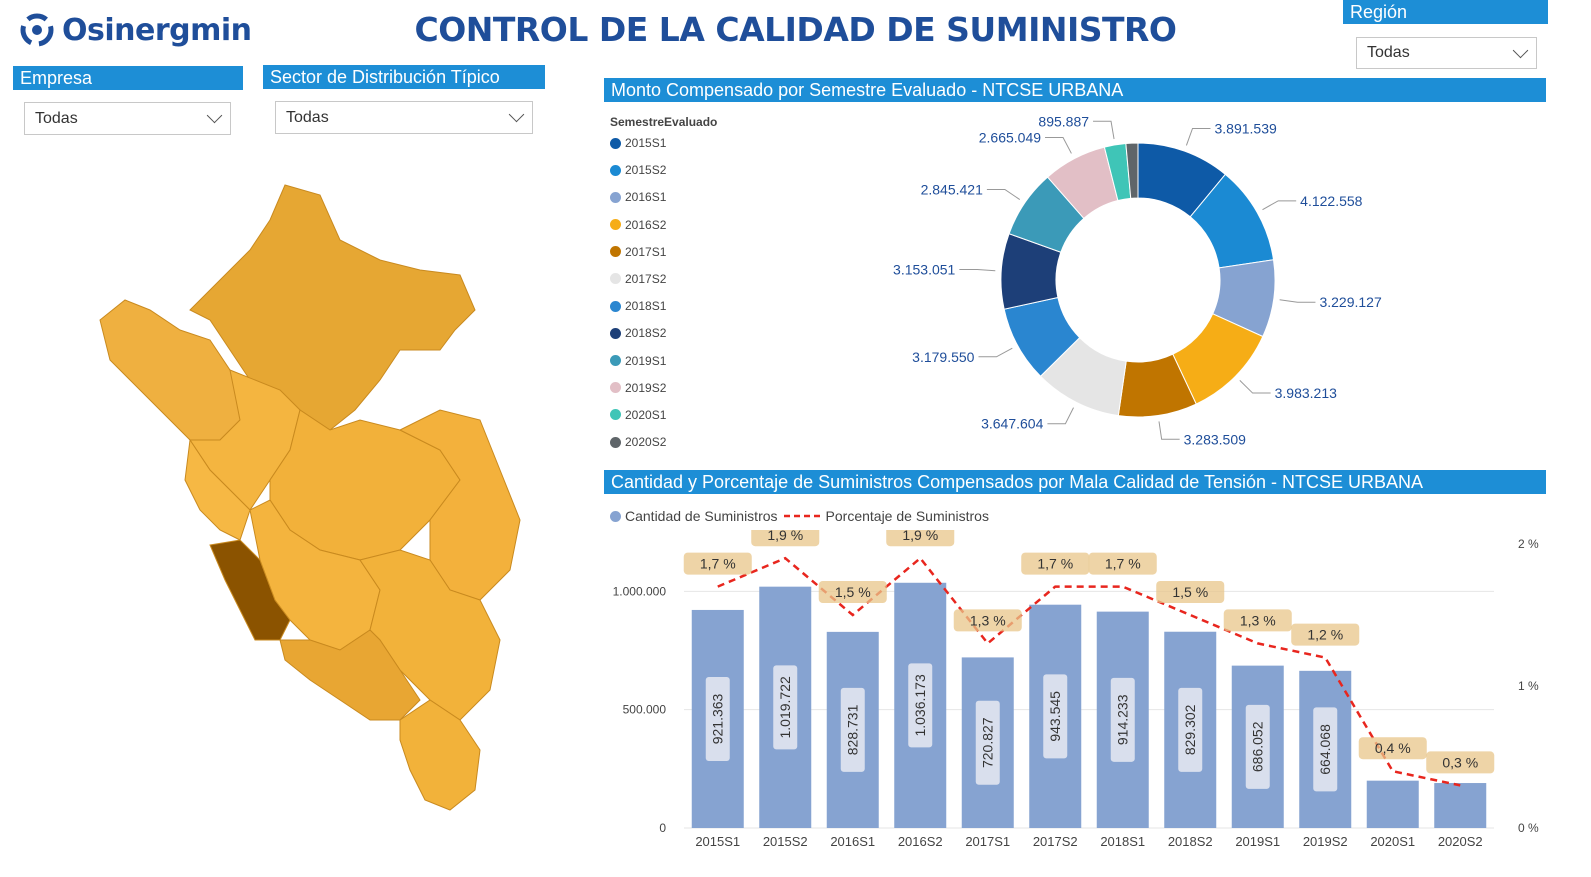 This screenshot has width=1591, height=877. Describe the element at coordinates (56, 118) in the screenshot. I see `empresa-dropdown-value: Todas` at that location.